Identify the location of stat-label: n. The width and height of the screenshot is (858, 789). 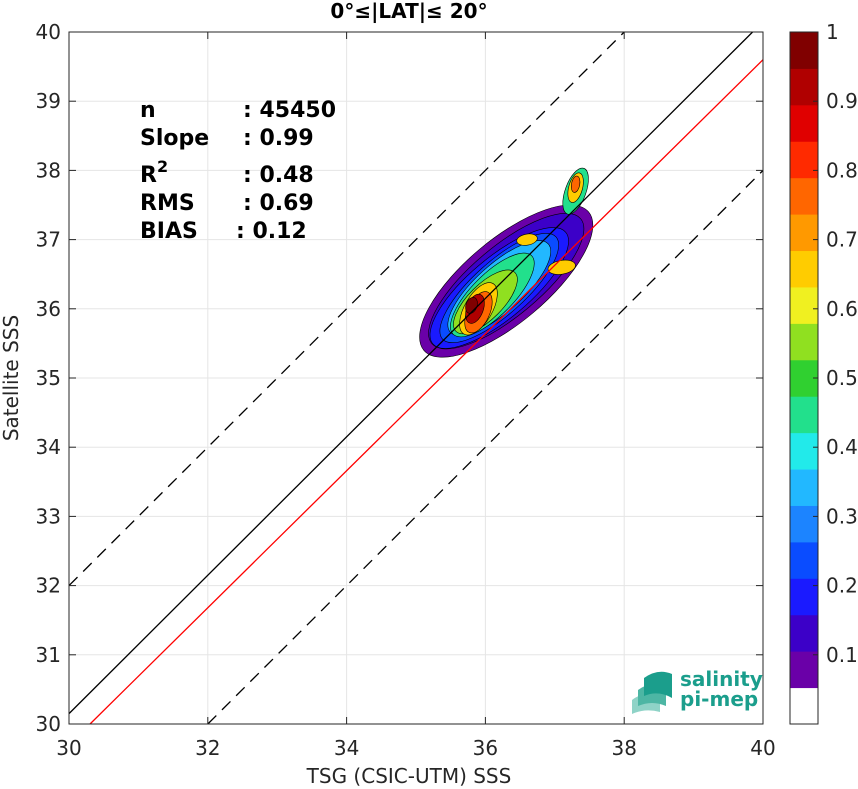
(148, 110).